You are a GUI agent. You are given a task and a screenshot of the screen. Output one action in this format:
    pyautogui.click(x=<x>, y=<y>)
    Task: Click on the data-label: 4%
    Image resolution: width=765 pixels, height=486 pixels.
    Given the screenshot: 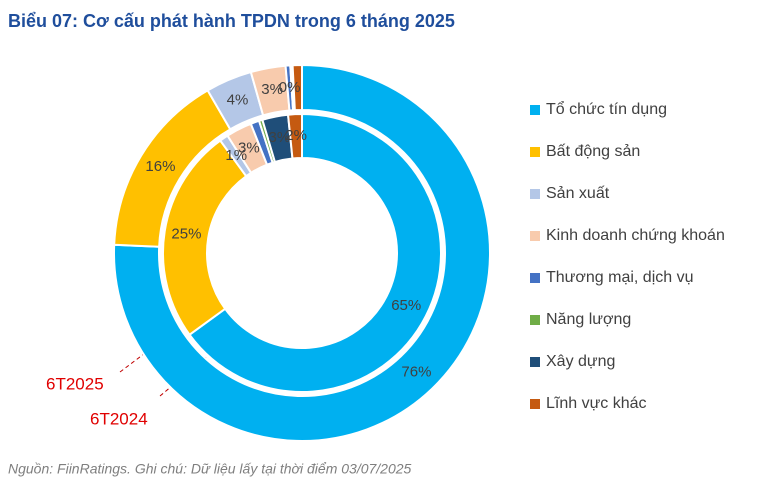 What is the action you would take?
    pyautogui.click(x=238, y=100)
    